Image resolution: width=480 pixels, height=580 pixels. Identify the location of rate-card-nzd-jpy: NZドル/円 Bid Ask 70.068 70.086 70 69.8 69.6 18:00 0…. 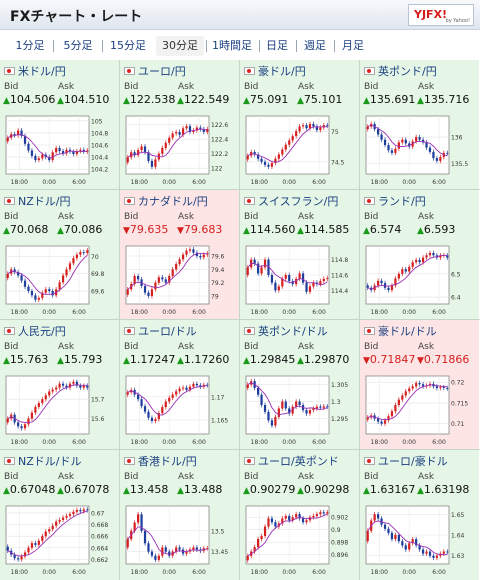
(59, 255).